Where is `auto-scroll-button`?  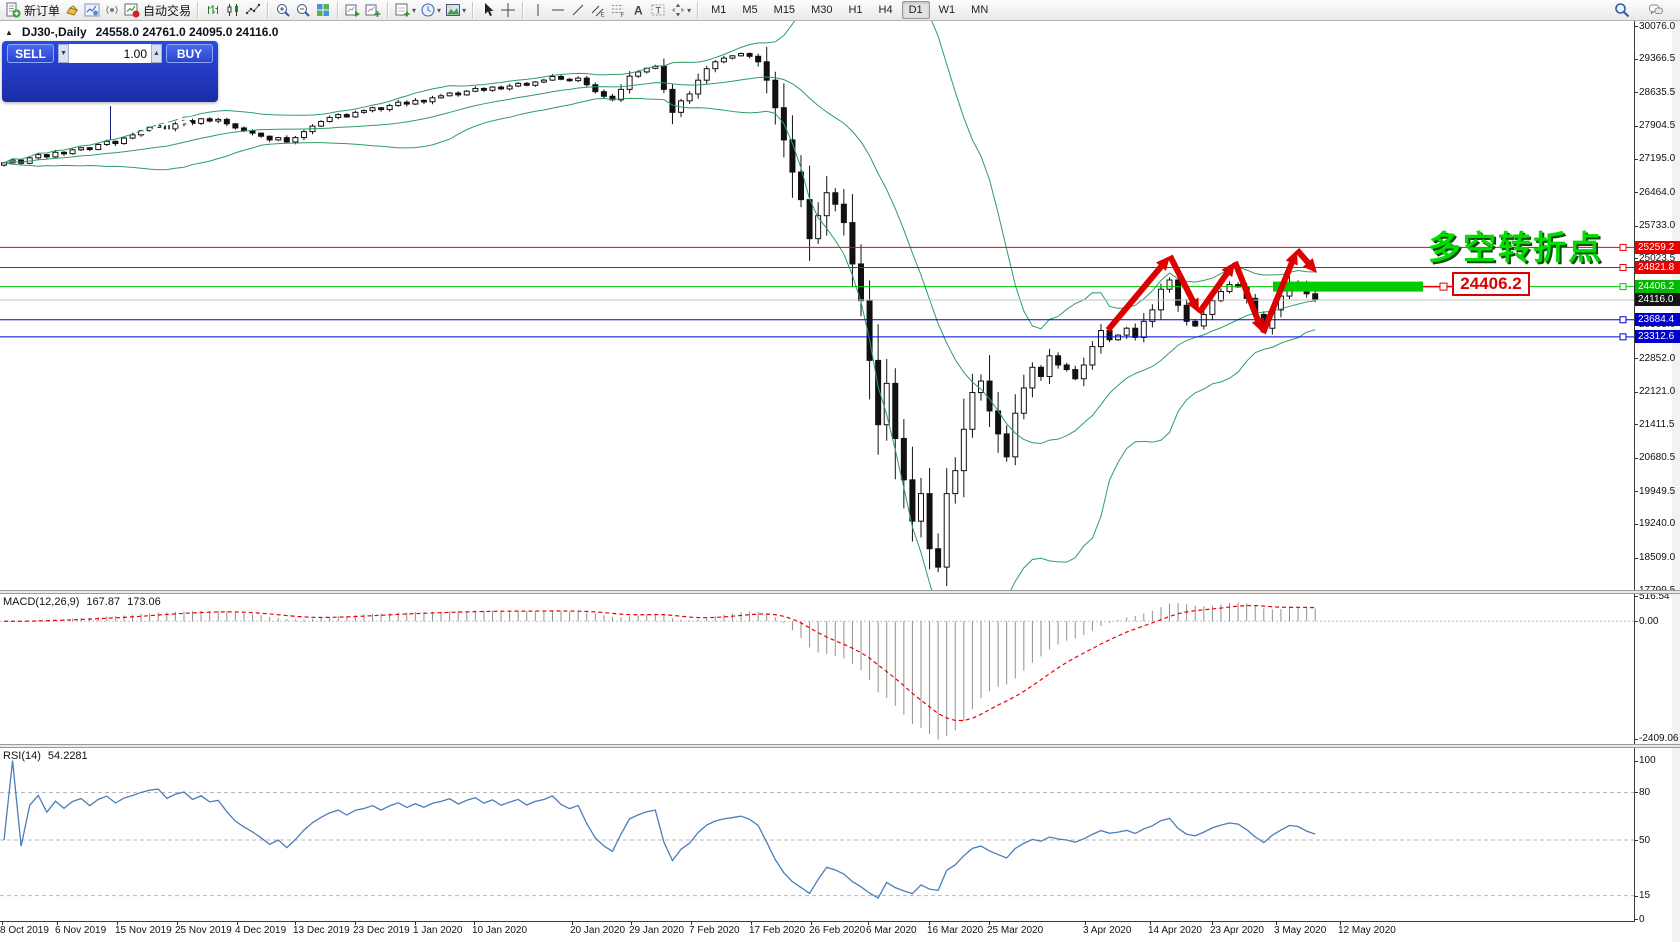
auto-scroll-button is located at coordinates (353, 10).